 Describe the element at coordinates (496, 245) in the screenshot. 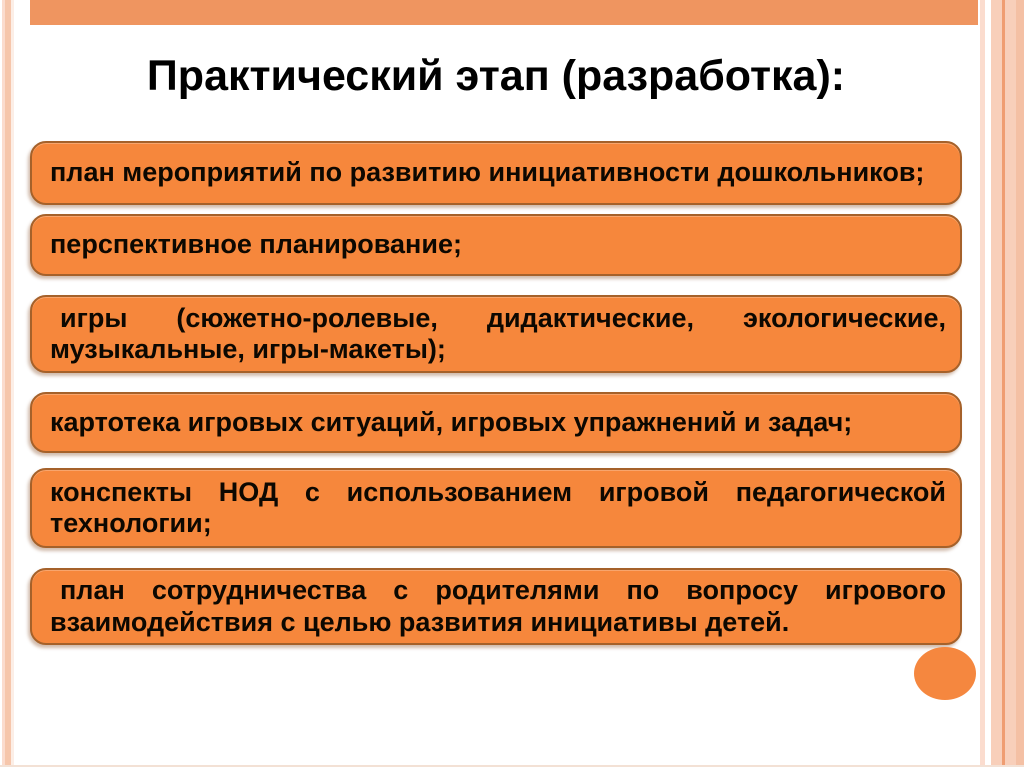

I see `list-item: перспективное планирование;` at that location.